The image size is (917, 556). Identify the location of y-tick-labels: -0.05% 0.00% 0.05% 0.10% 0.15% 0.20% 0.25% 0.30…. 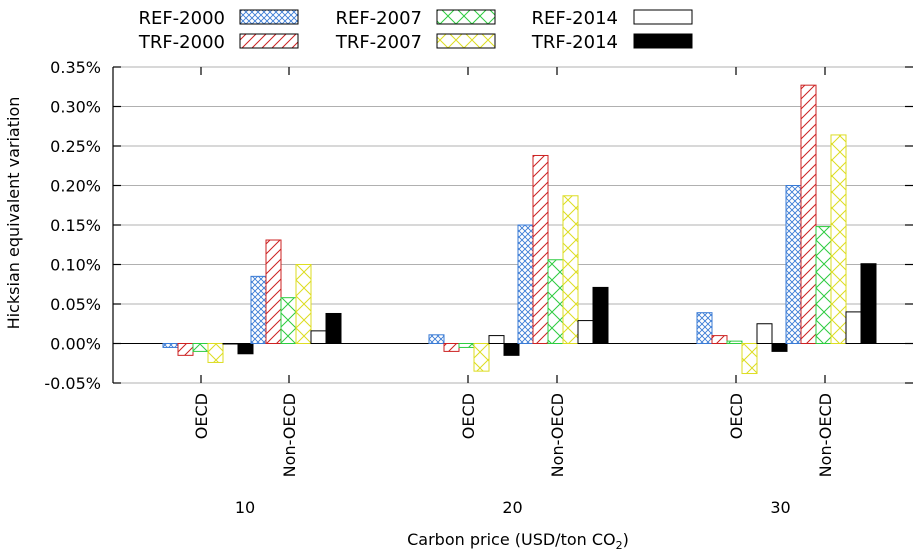
(72, 225).